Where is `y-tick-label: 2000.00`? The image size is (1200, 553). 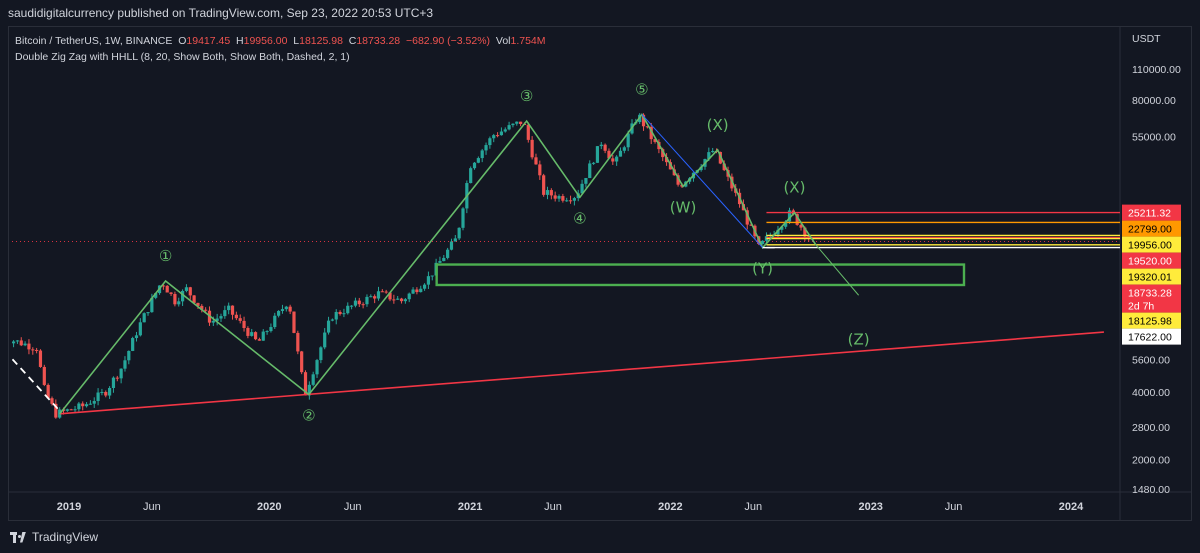 y-tick-label: 2000.00 is located at coordinates (1151, 461).